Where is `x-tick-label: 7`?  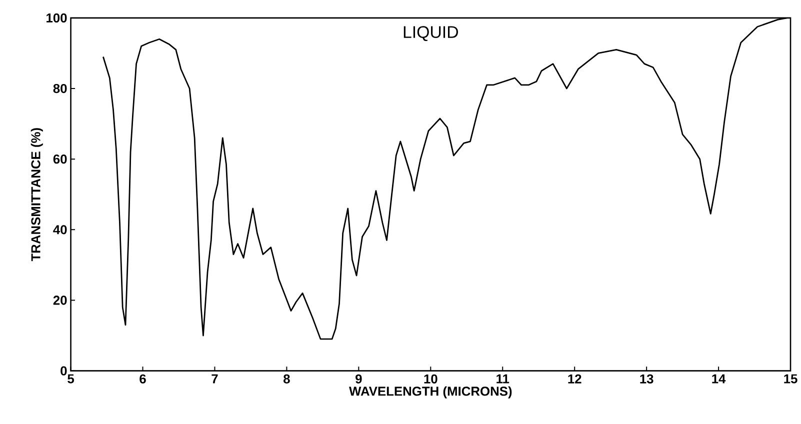
x-tick-label: 7 is located at coordinates (215, 379).